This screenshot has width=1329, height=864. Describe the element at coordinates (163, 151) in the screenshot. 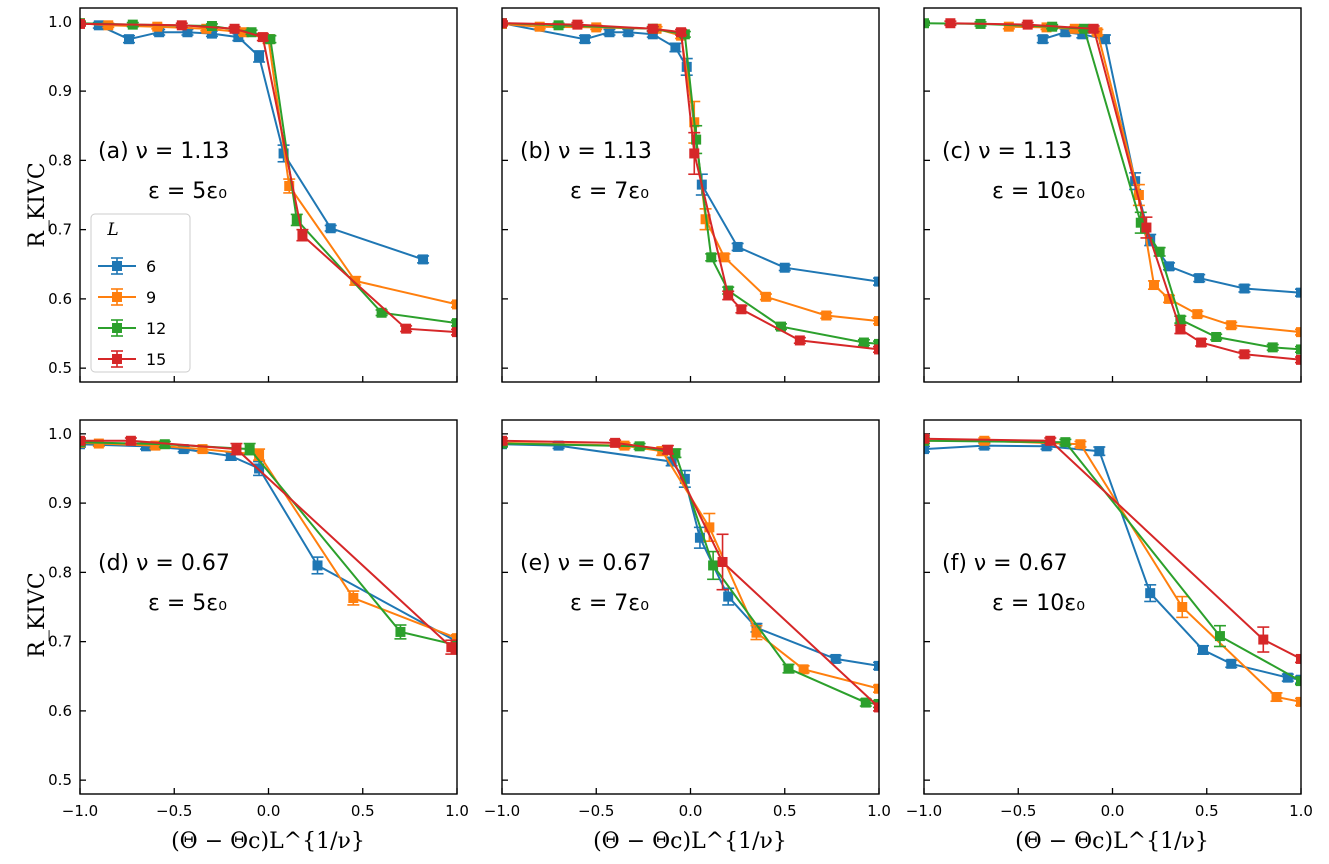

I see `panel-annotation-nu: (a) ν = 1.13` at that location.